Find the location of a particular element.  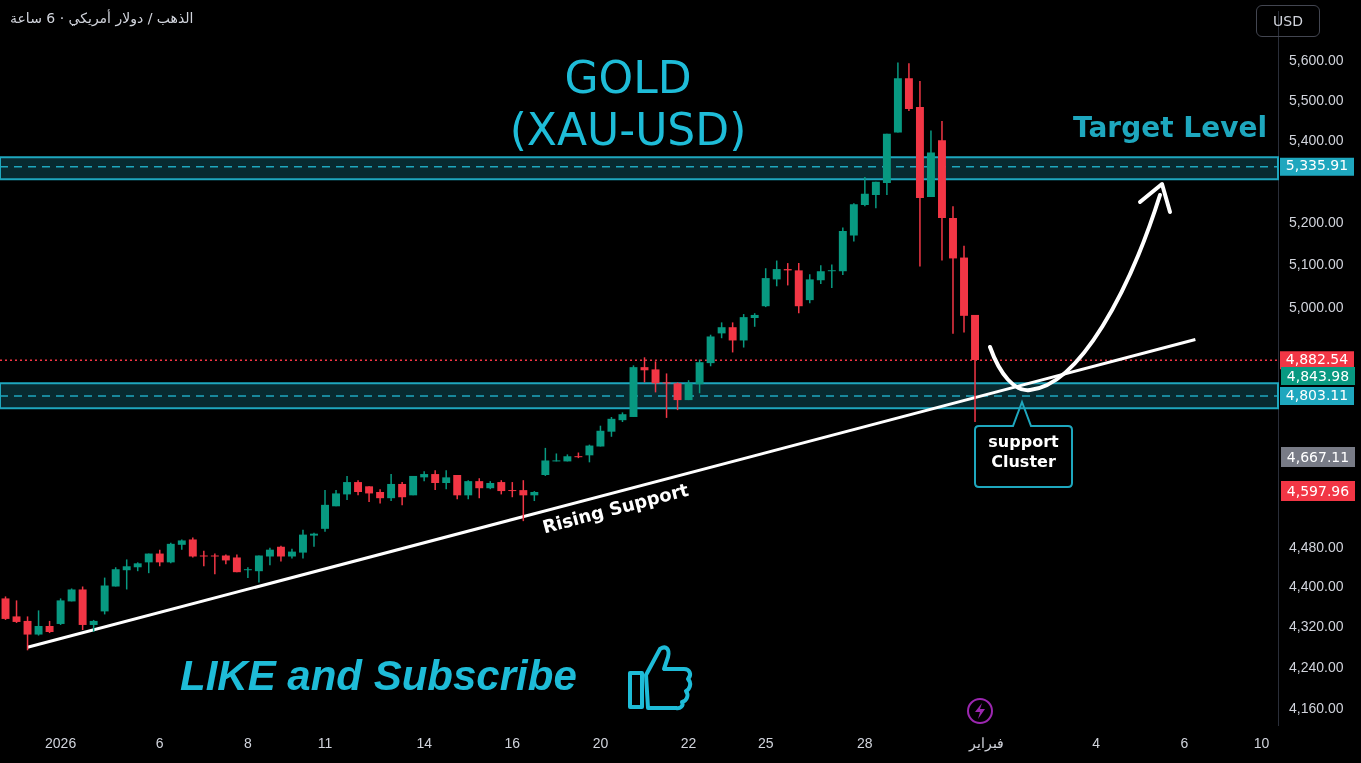

x-tick-label: 10 is located at coordinates (1261, 743).